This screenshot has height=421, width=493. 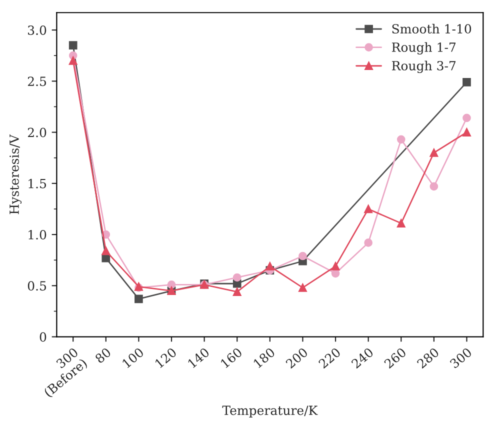 What do you see at coordinates (270, 412) in the screenshot?
I see `x-axis-title: Temperature/K` at bounding box center [270, 412].